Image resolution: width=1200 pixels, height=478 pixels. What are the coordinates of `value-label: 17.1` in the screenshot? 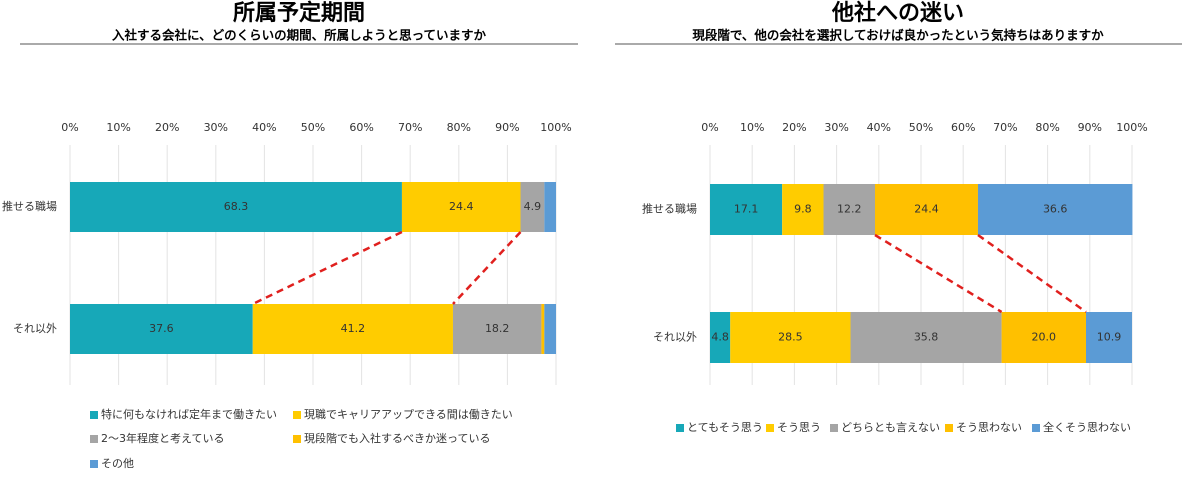 It's located at (746, 209).